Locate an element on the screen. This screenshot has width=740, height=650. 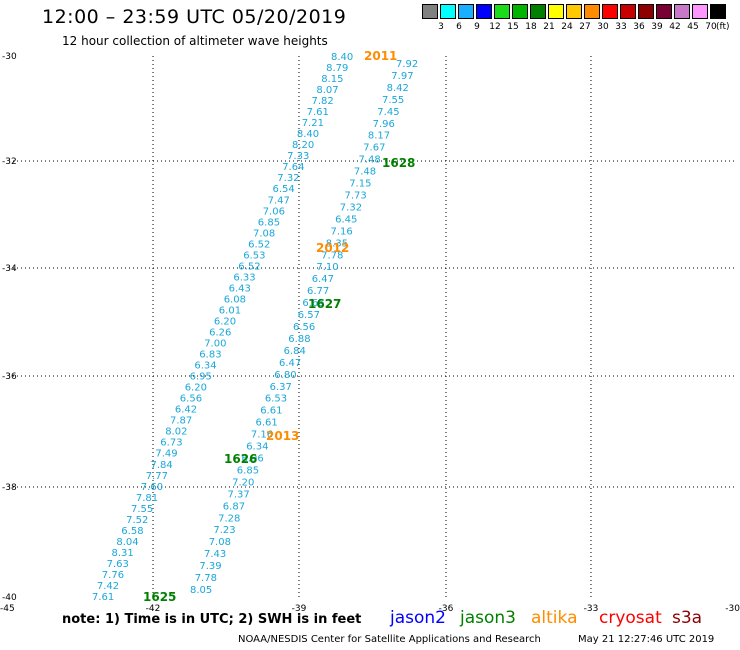
wave-height-label: 7.63 is located at coordinates (118, 564).